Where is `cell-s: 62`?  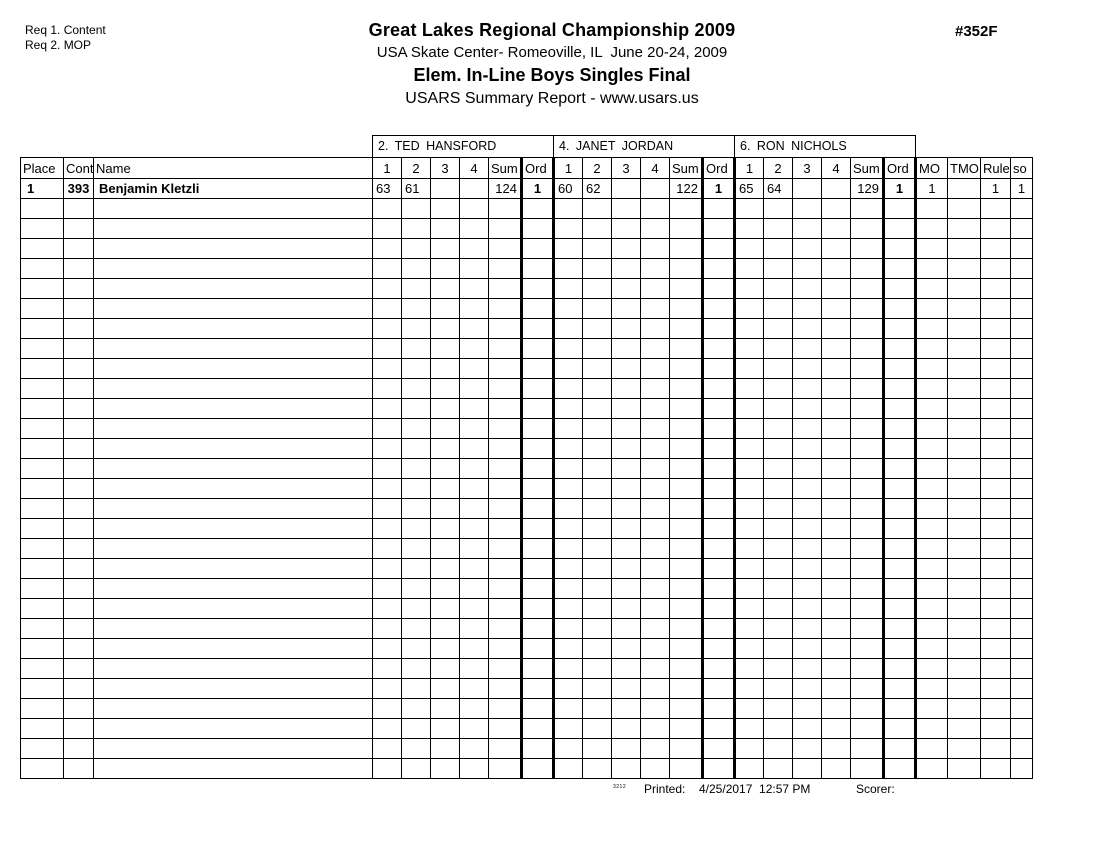
cell-s: 62 is located at coordinates (597, 188).